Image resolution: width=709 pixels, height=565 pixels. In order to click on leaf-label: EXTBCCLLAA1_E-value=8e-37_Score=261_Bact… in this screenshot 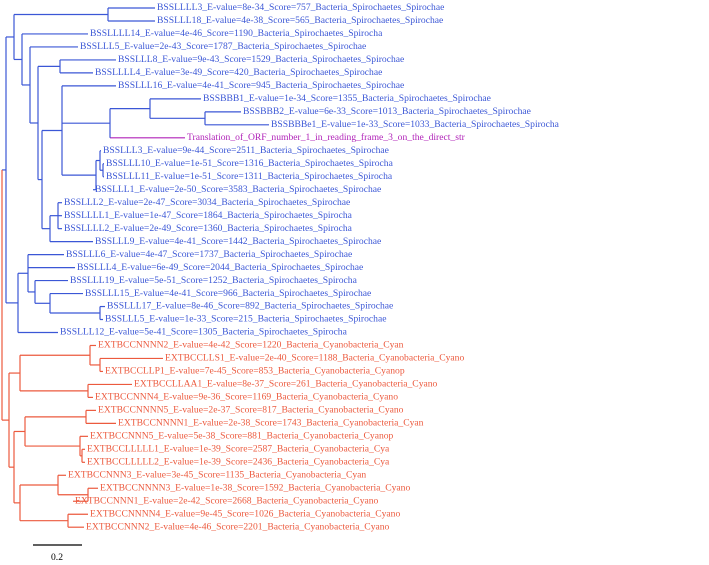, I will do `click(286, 384)`.